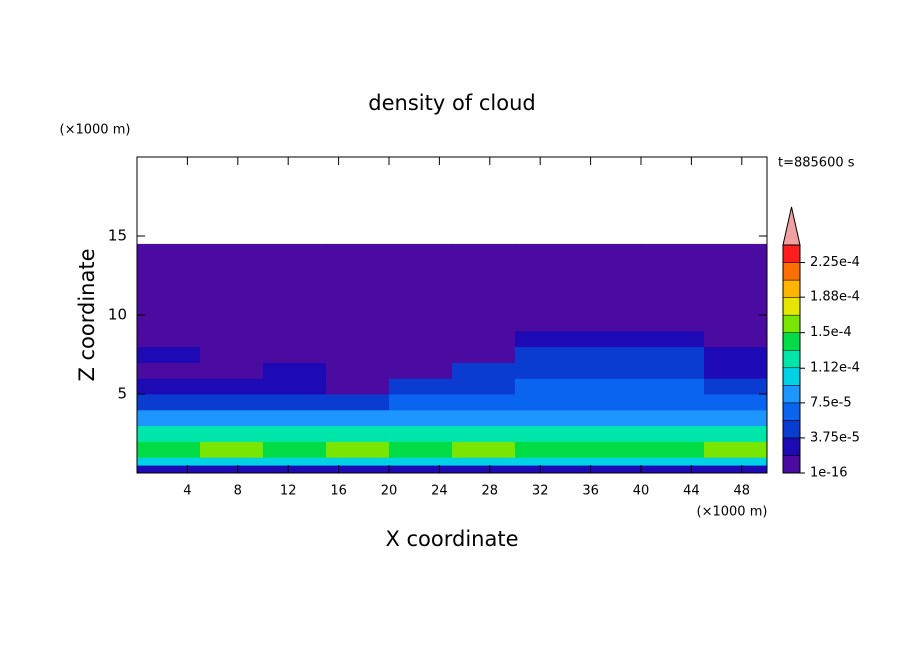 The image size is (904, 654). Describe the element at coordinates (95, 130) in the screenshot. I see `y-unit: (×1000 m)` at that location.